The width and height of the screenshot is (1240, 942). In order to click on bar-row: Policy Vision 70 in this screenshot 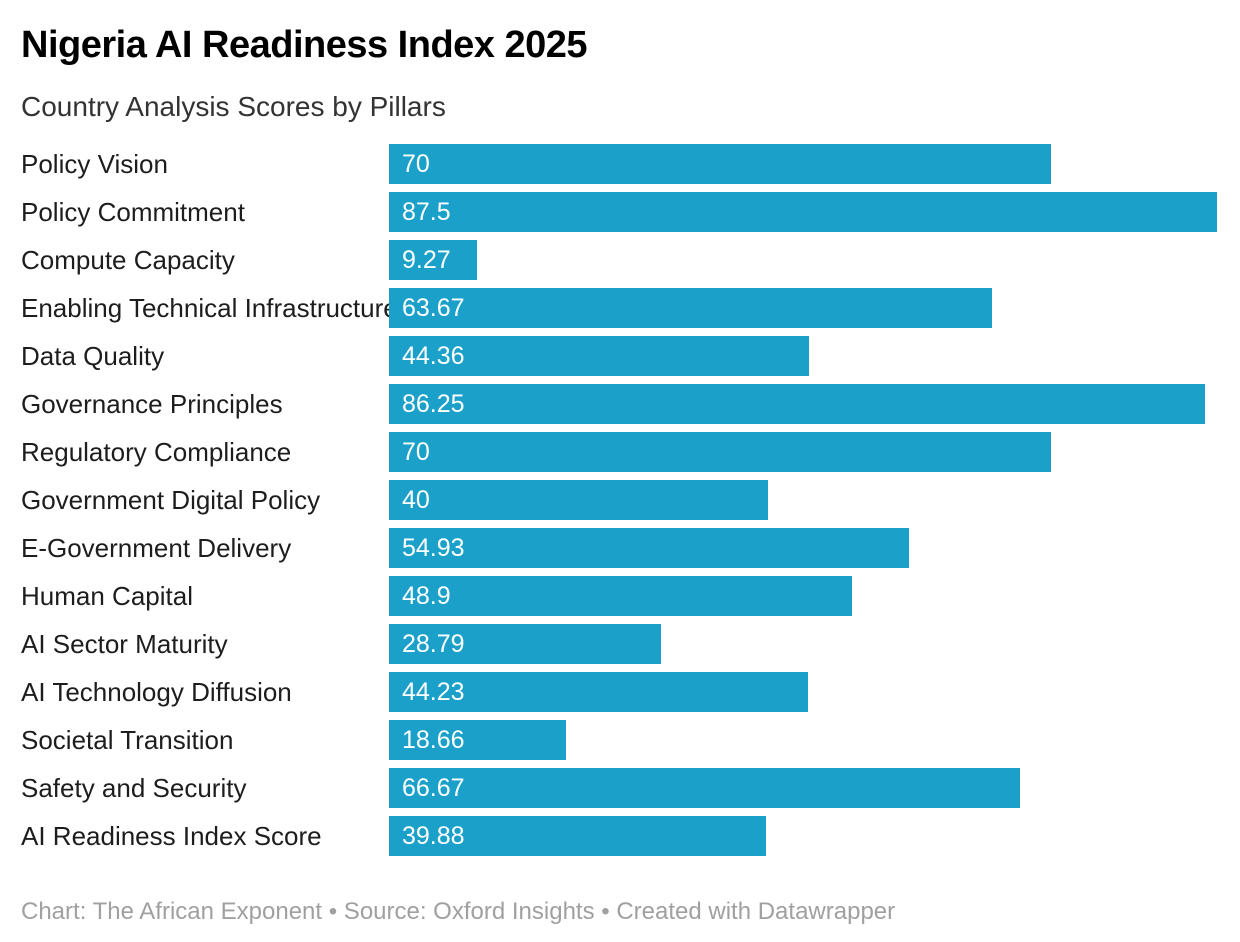, I will do `click(619, 164)`.